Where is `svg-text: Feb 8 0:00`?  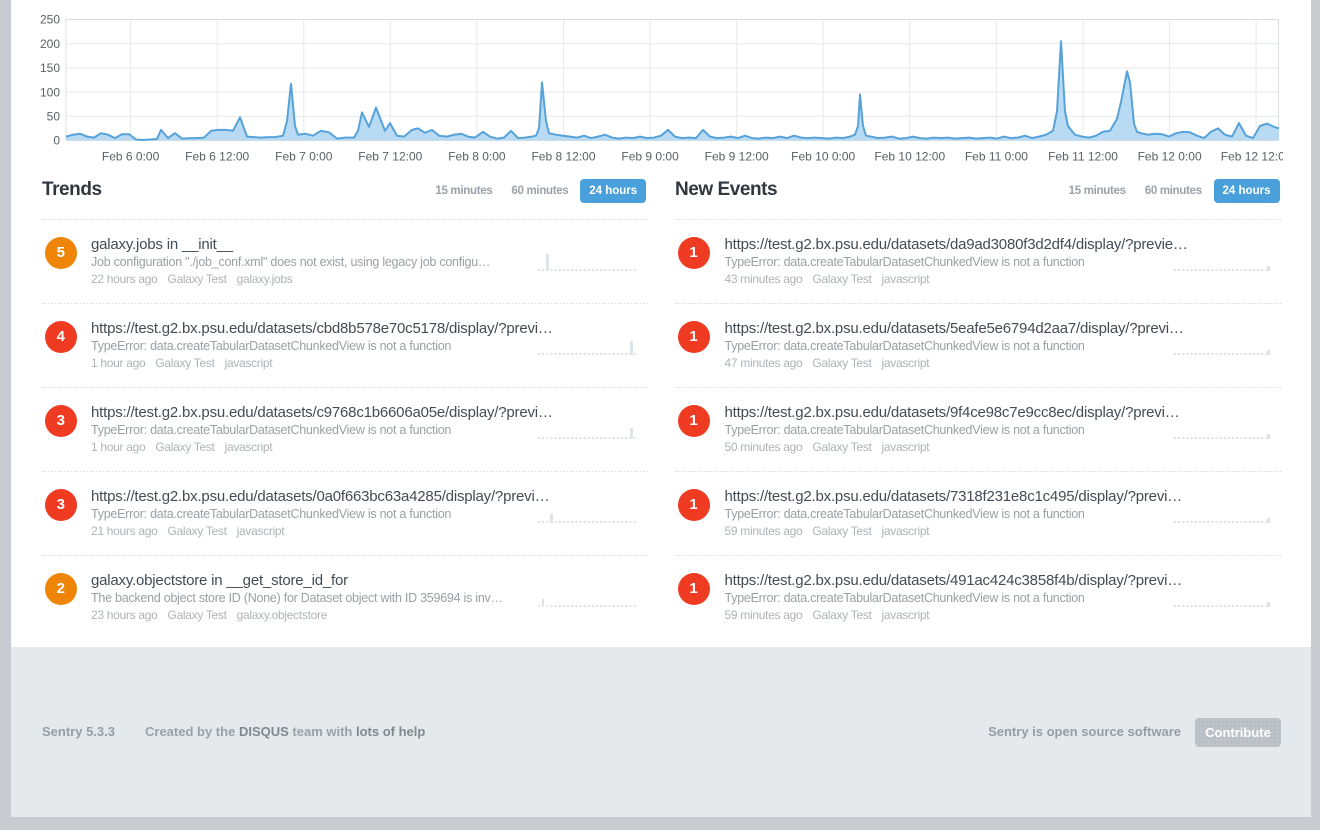
svg-text: Feb 8 0:00 is located at coordinates (477, 157).